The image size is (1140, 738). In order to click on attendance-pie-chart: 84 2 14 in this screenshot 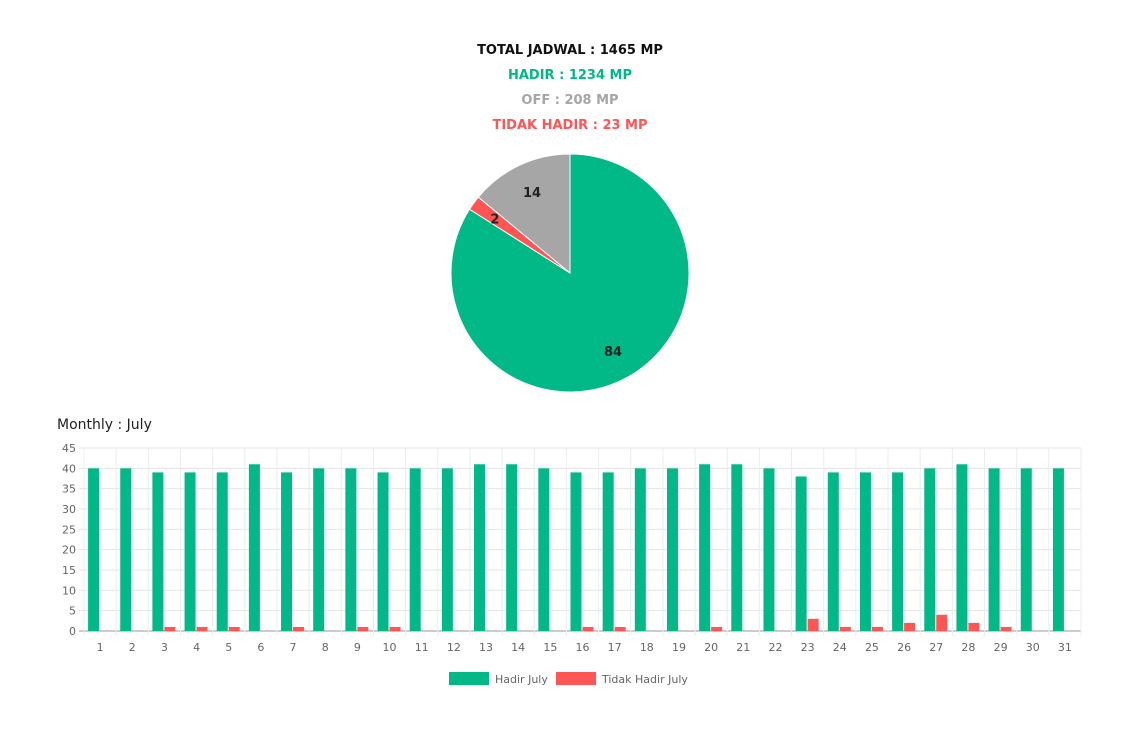, I will do `click(570, 273)`.